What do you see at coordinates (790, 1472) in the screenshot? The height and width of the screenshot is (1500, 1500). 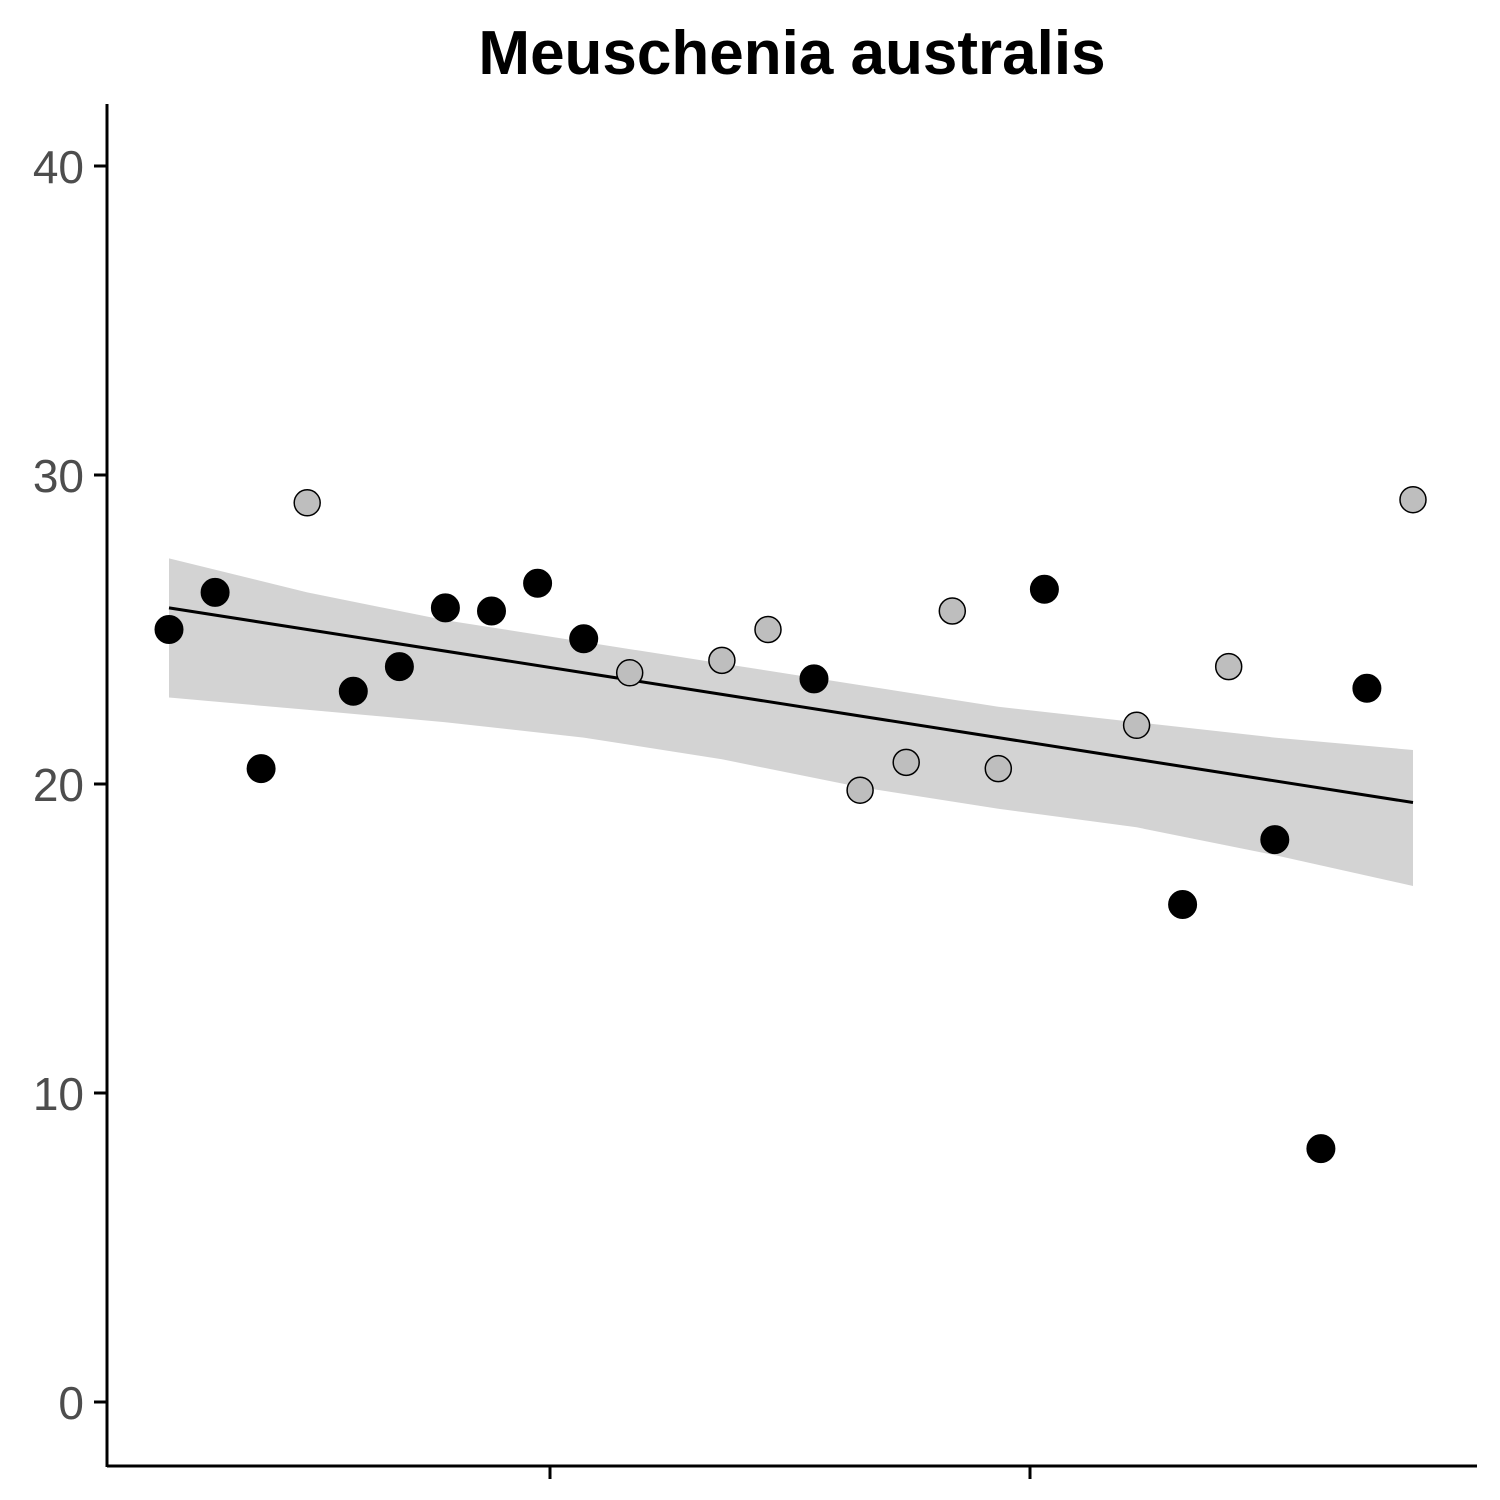 I see `x-ticks-layer` at bounding box center [790, 1472].